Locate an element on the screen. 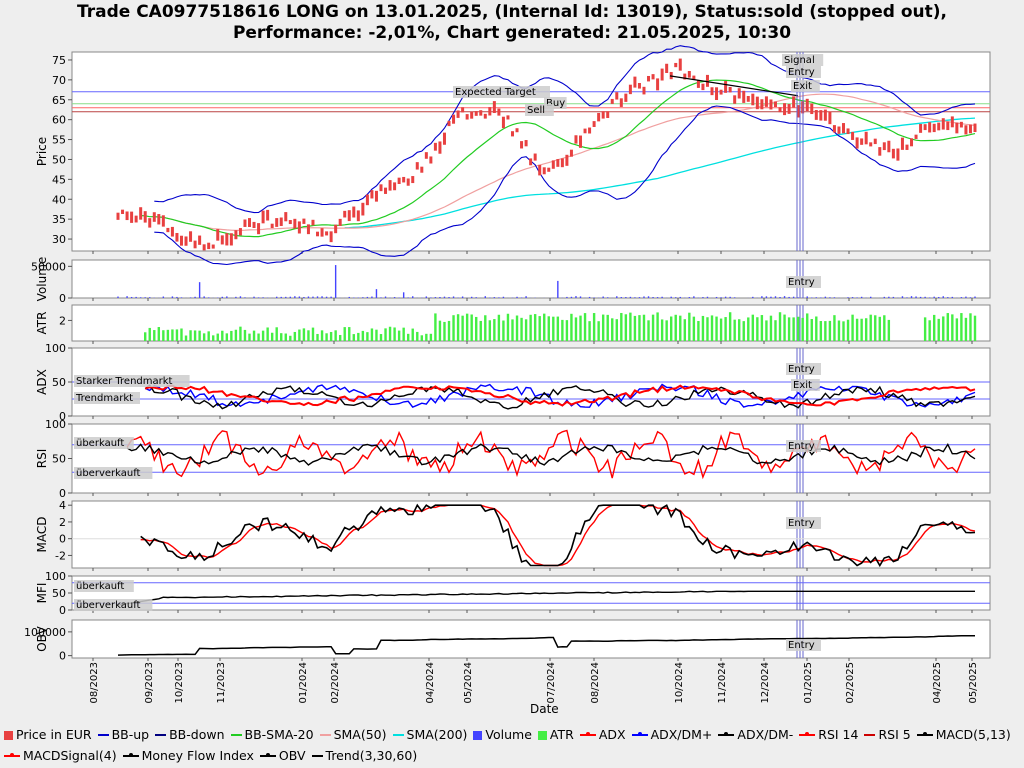  x-tick-label: 04/2024 is located at coordinates (430, 683).